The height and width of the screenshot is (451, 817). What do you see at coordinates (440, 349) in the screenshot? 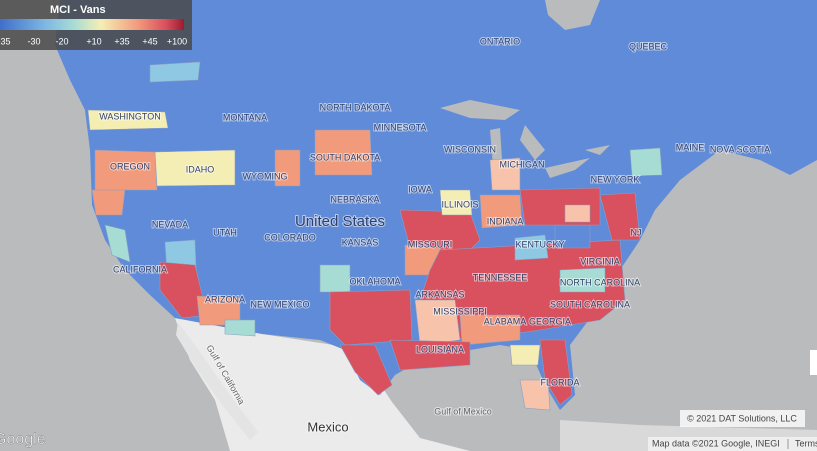
I see `map-label: LOUISIANA` at bounding box center [440, 349].